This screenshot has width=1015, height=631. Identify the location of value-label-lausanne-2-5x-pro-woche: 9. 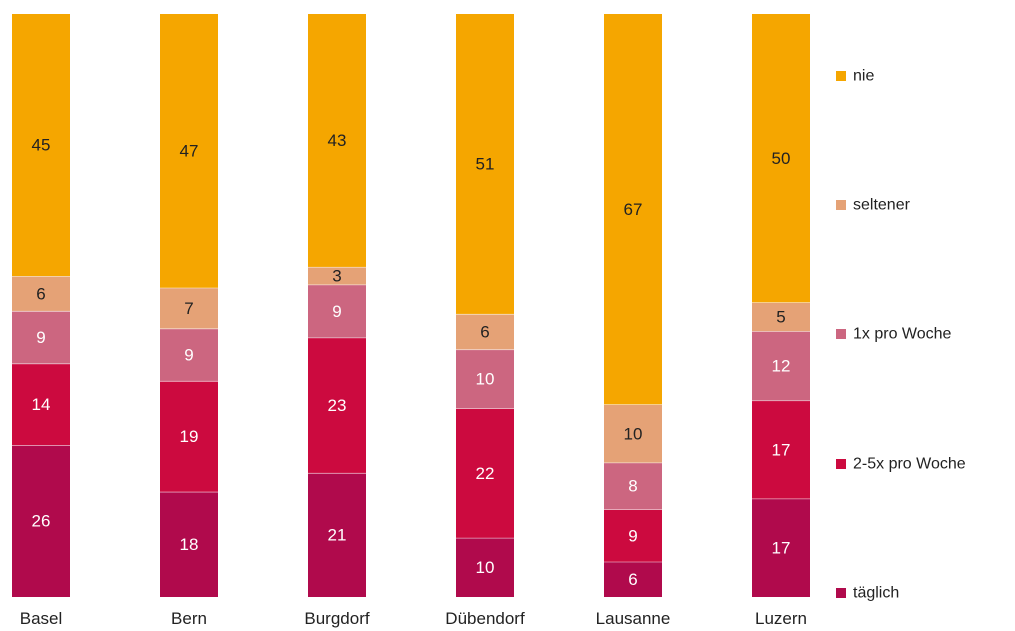
(632, 535).